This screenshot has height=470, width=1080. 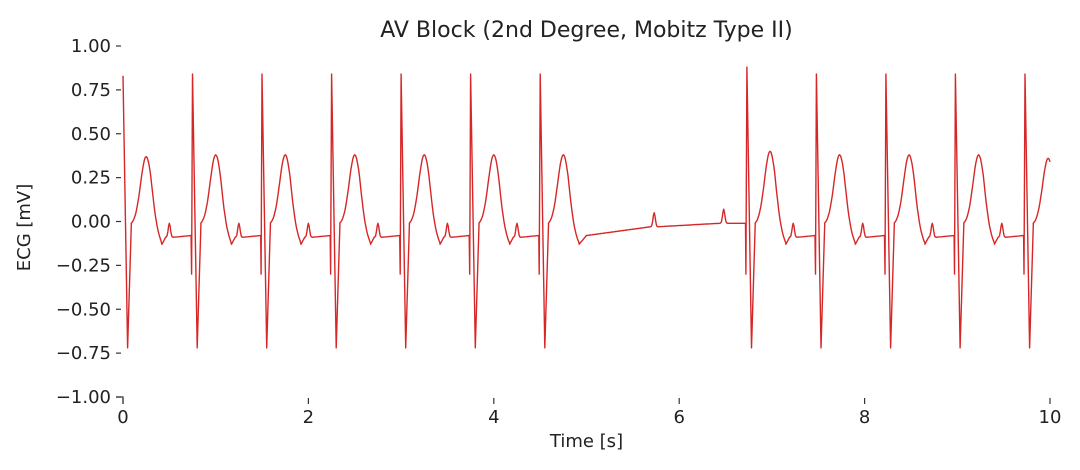 What do you see at coordinates (83, 353) in the screenshot?
I see `y-tick-label: −0.75` at bounding box center [83, 353].